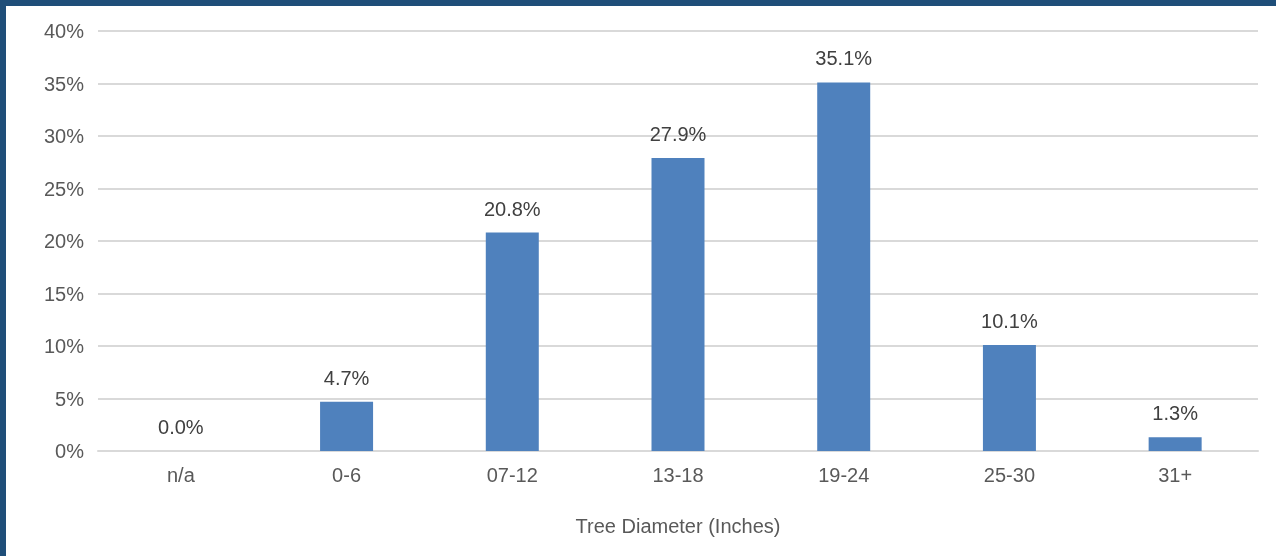 Image resolution: width=1276 pixels, height=556 pixels. I want to click on x-tick-label: n/a, so click(181, 475).